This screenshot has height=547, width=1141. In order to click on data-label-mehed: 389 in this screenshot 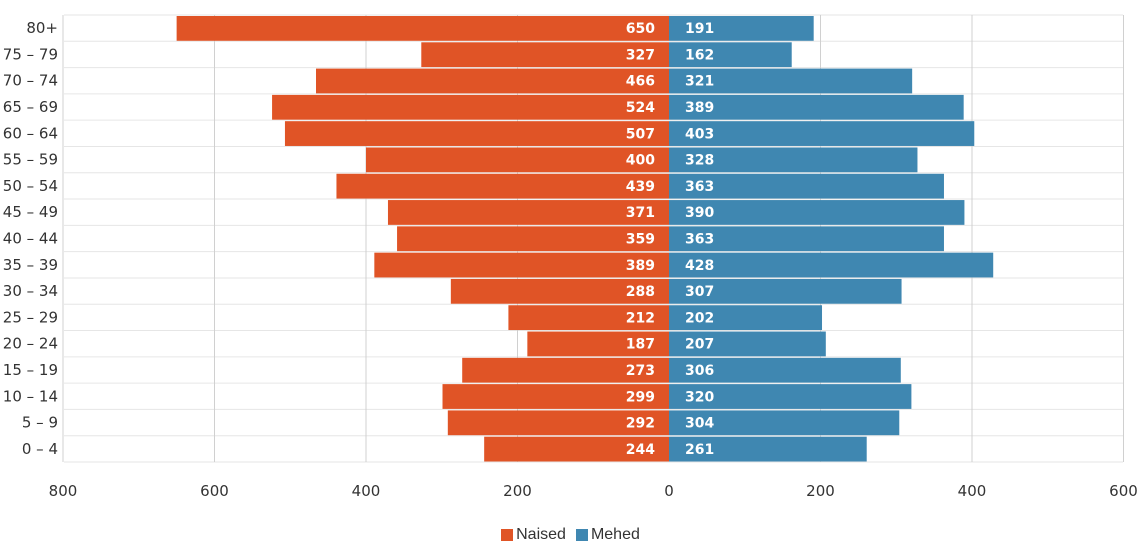, I will do `click(699, 108)`.